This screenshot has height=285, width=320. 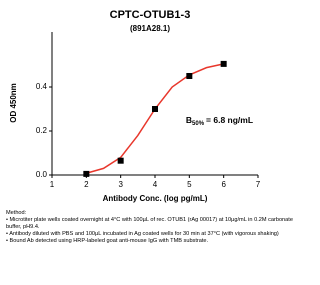 I want to click on notes-heading: Method:, so click(x=16, y=213).